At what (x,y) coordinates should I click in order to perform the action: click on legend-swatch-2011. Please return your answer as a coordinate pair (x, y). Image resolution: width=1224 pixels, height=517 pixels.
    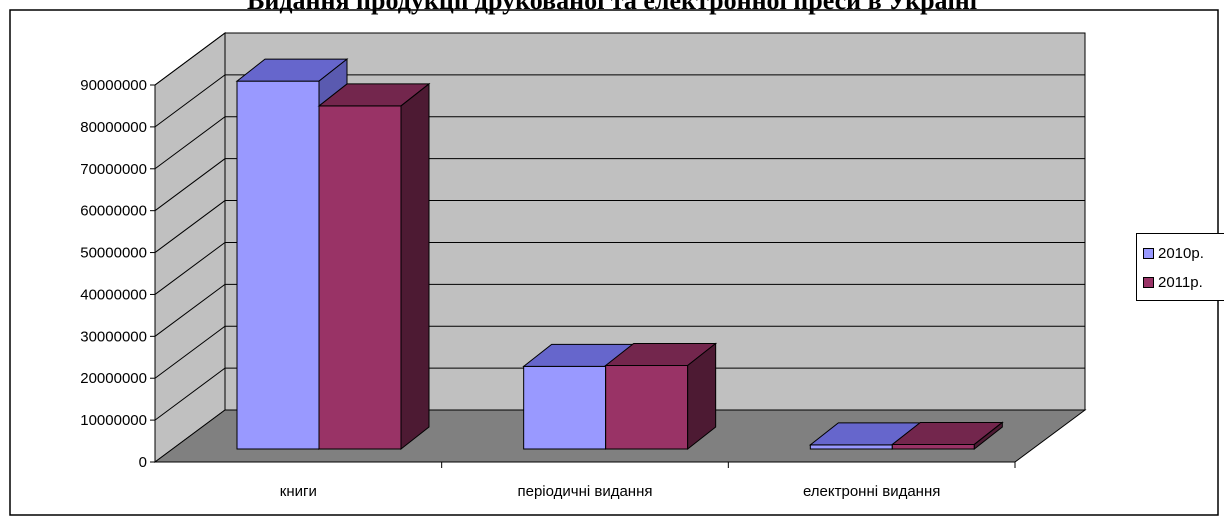
    Looking at the image, I should click on (1148, 282).